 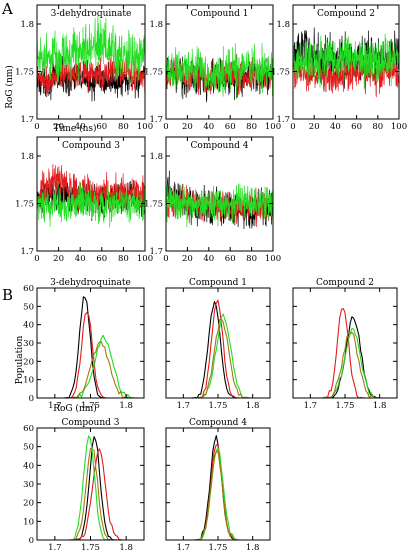 I want to click on subplot-4: 0 20 40 60 80 100 1.7 1.75 1.8 Compound 4, so click(x=212, y=200).